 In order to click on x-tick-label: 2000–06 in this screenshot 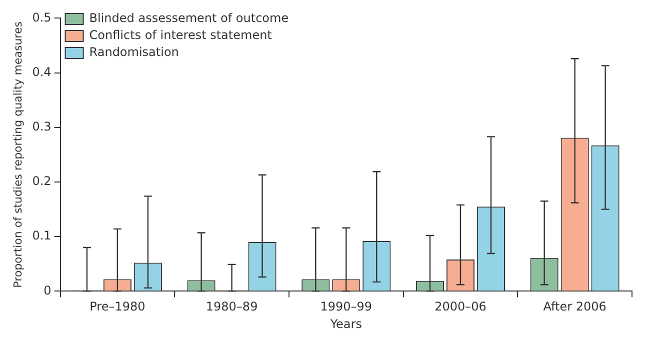, I will do `click(460, 307)`.